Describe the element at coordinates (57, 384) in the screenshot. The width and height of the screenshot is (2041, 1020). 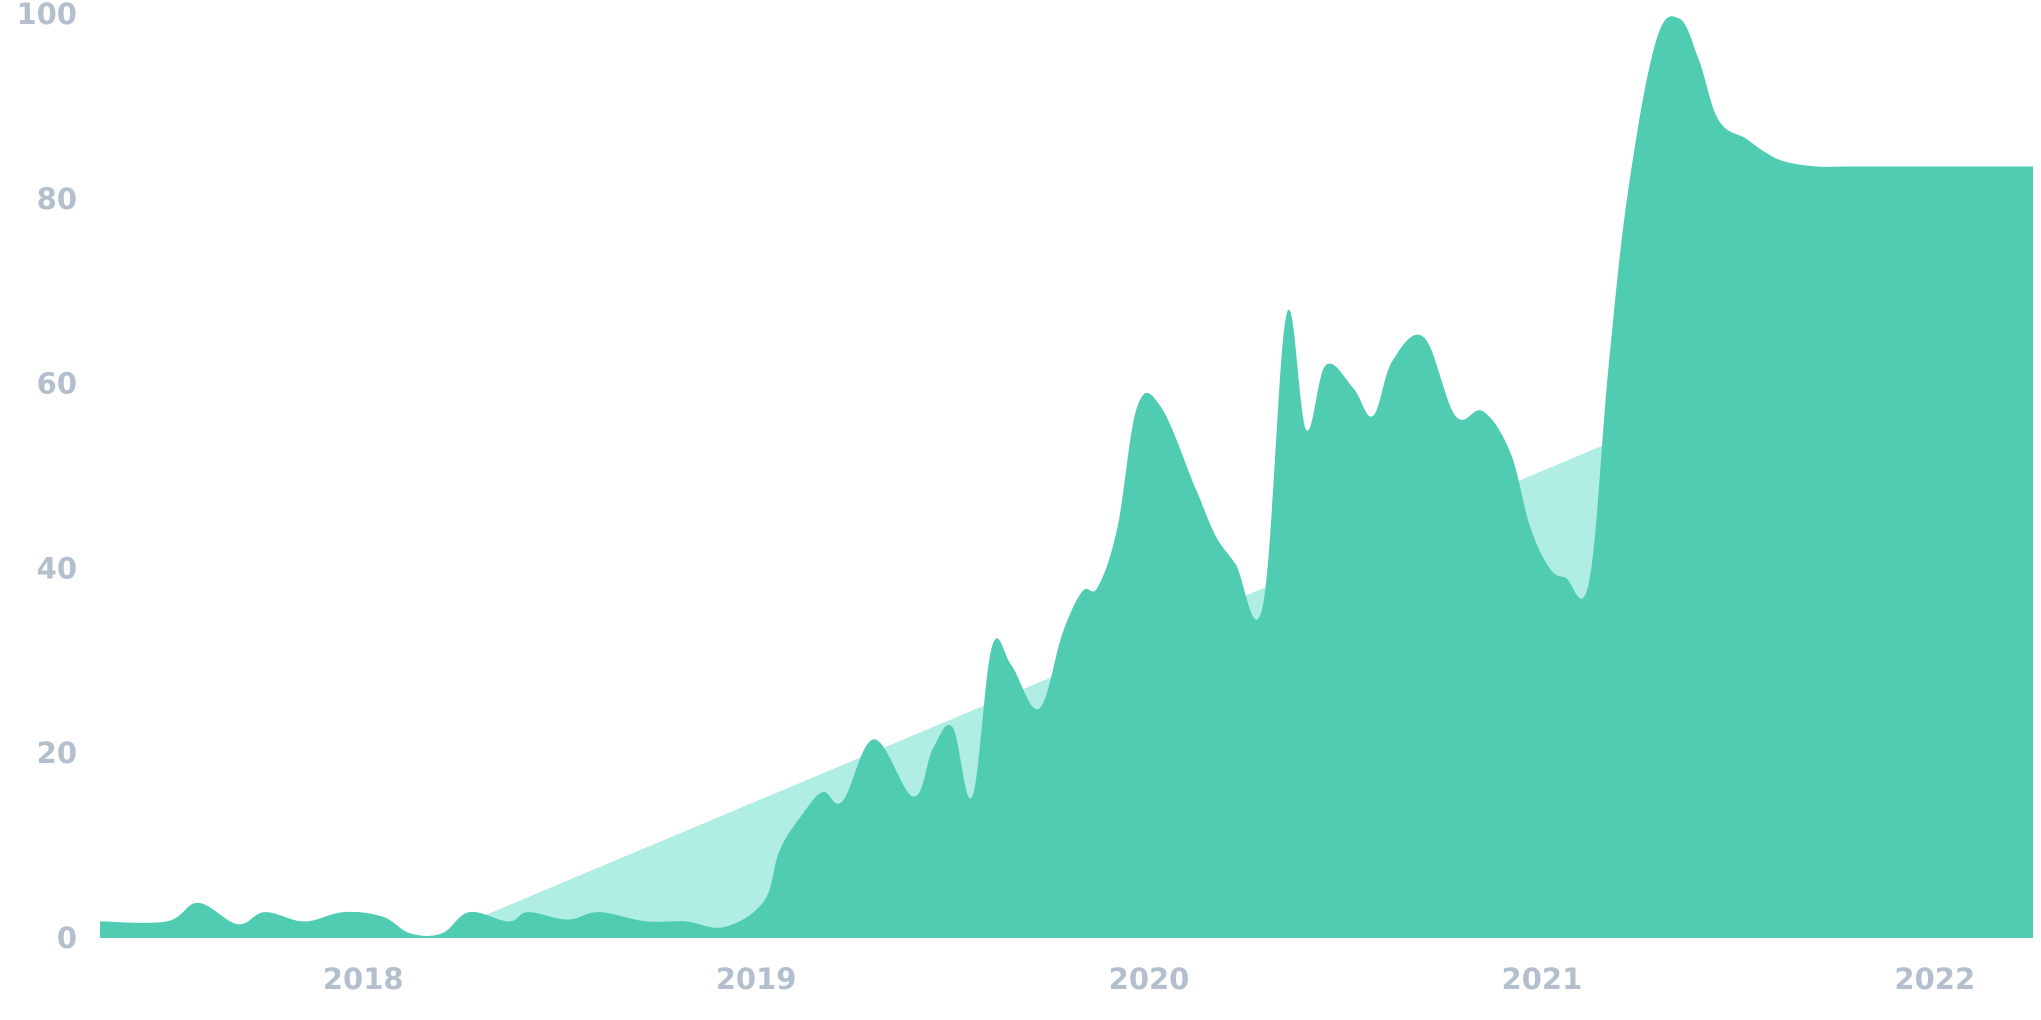
I see `y-tick-label: 60` at that location.